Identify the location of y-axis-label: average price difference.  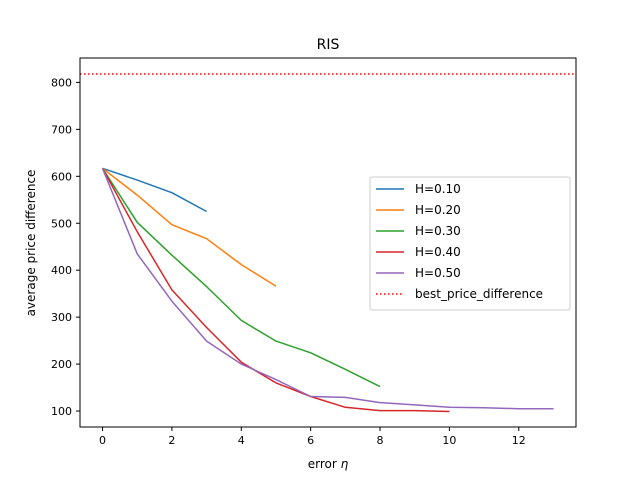
(31, 243).